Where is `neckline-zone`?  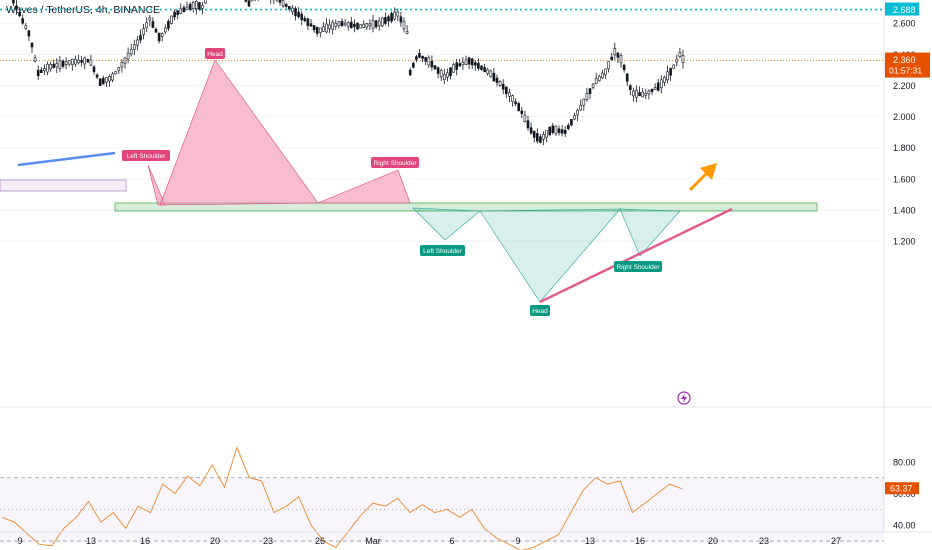
neckline-zone is located at coordinates (466, 207).